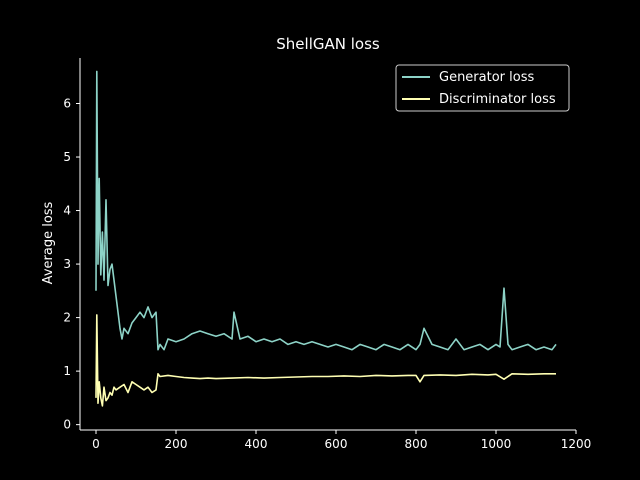  I want to click on y-tick-label: 4, so click(67, 211).